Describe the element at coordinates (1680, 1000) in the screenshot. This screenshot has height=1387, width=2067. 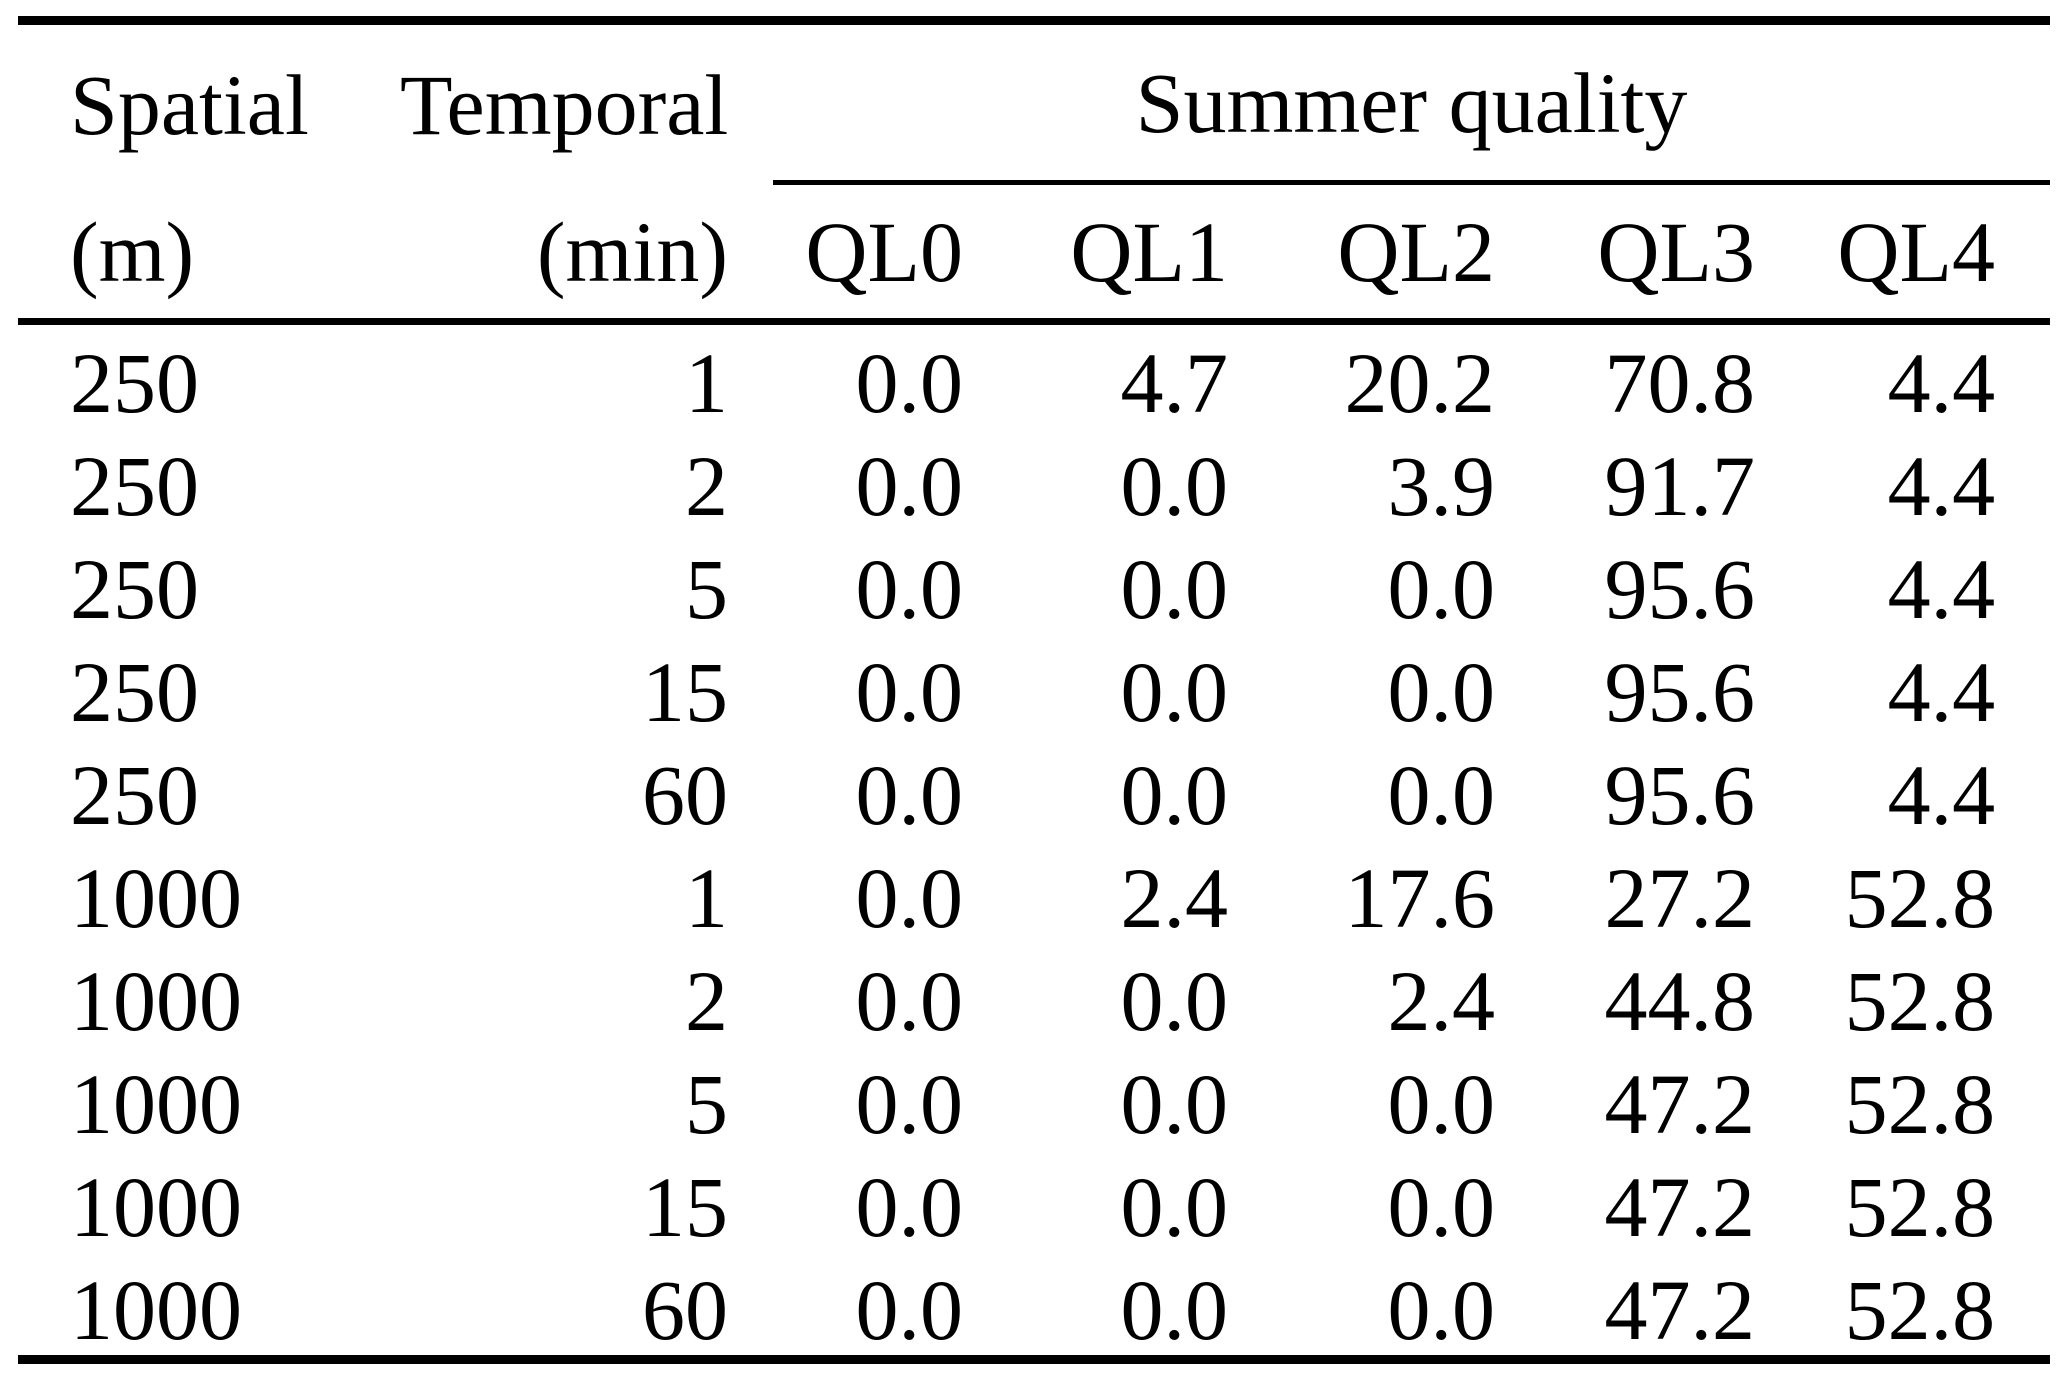
I see `ql3-cell: 44.8` at that location.